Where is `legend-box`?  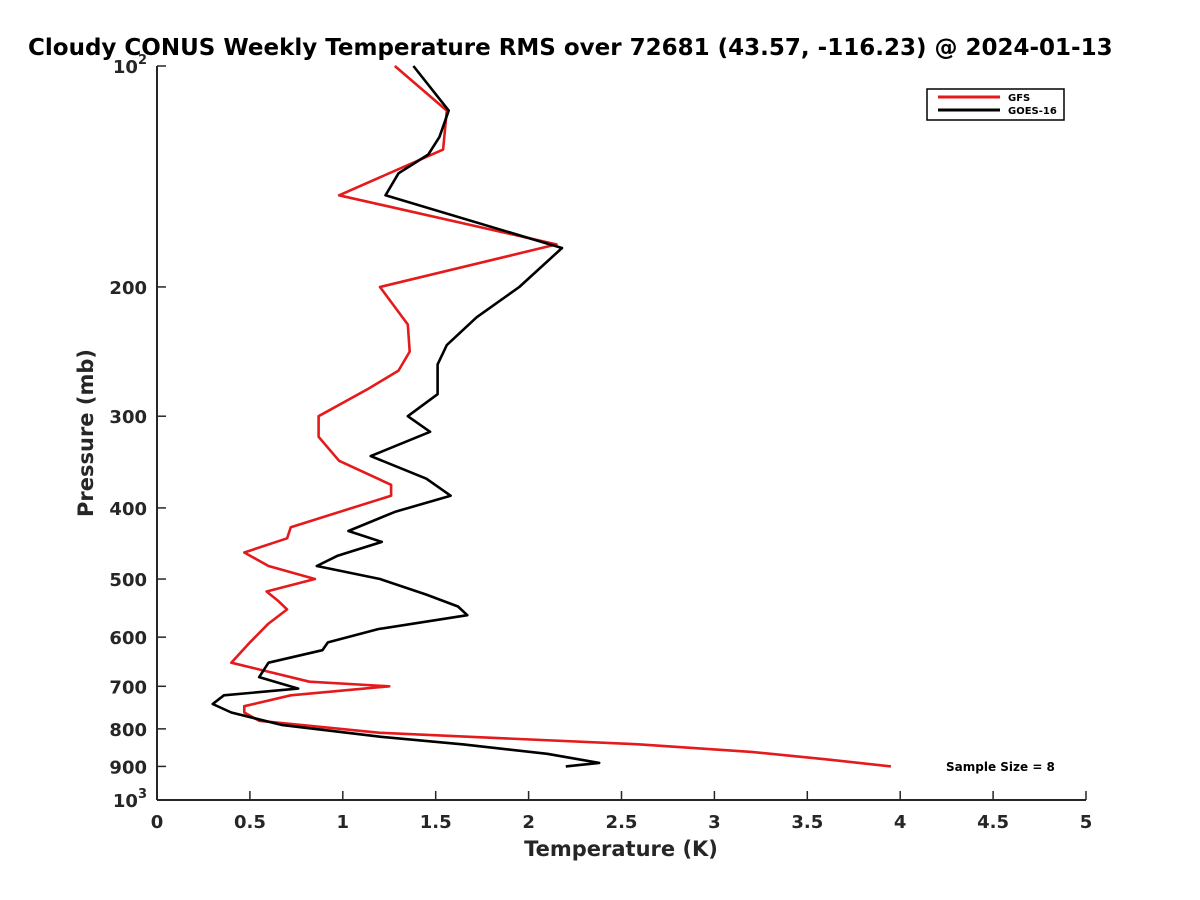 legend-box is located at coordinates (995, 104).